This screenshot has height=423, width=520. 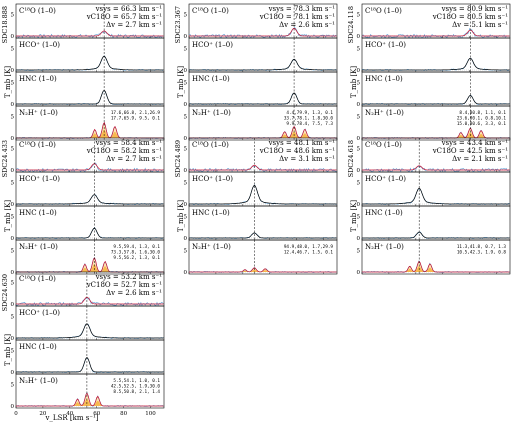 I want to click on n2h-fit-params: 42.5,52.5, 1.9,30.0, so click(x=136, y=387).